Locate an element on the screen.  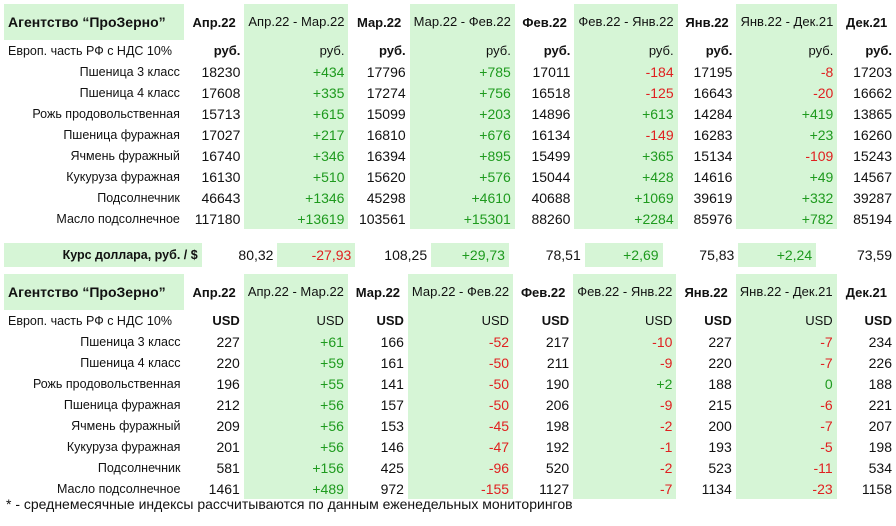
price-cell: 200 is located at coordinates (720, 425).